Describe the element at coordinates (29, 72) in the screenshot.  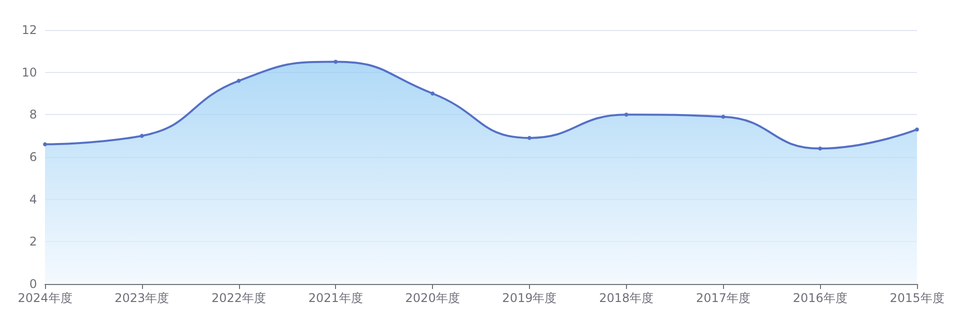
I see `y-tick-label: 10` at that location.